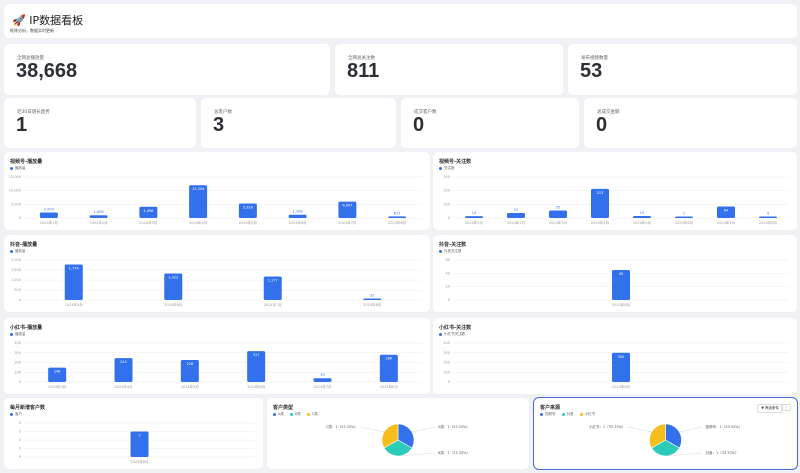 This screenshot has height=473, width=800. Describe the element at coordinates (722, 452) in the screenshot. I see `pie-label: 抖音：1（33.33%）` at that location.